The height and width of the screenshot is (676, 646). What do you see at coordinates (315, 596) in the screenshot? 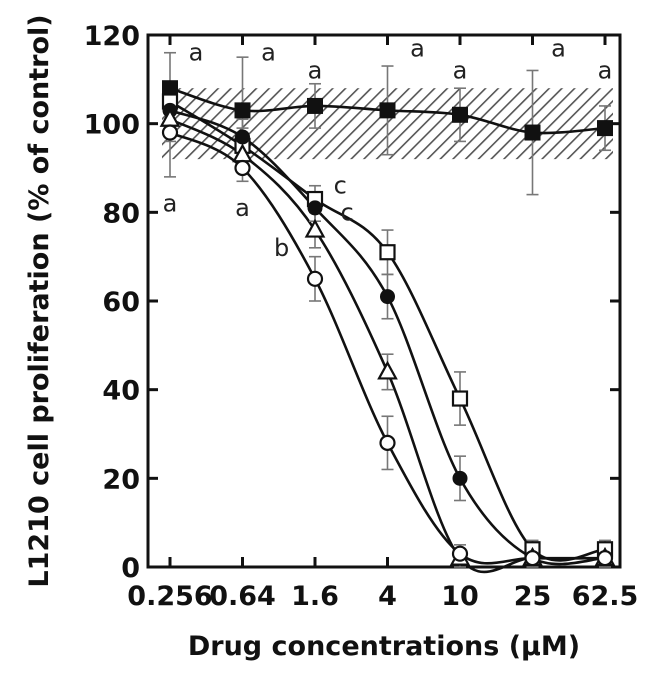
I see `x-tick-label: 1.6` at bounding box center [315, 596].